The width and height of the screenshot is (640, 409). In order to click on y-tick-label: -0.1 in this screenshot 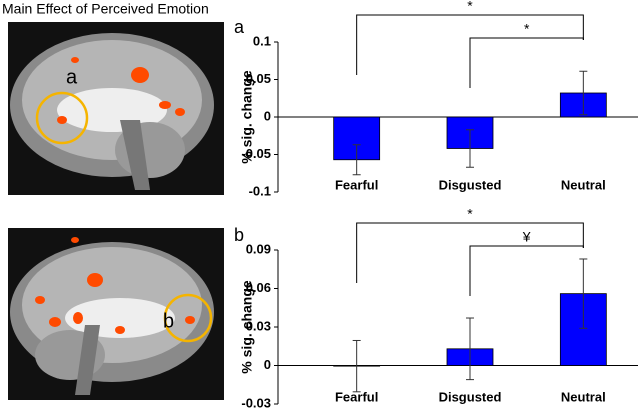, I will do `click(260, 190)`.